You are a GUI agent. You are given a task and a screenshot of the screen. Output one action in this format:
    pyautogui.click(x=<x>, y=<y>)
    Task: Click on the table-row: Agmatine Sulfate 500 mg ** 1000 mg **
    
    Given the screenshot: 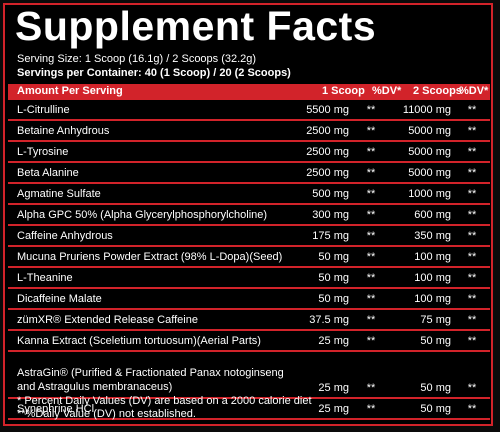 What is the action you would take?
    pyautogui.click(x=249, y=194)
    